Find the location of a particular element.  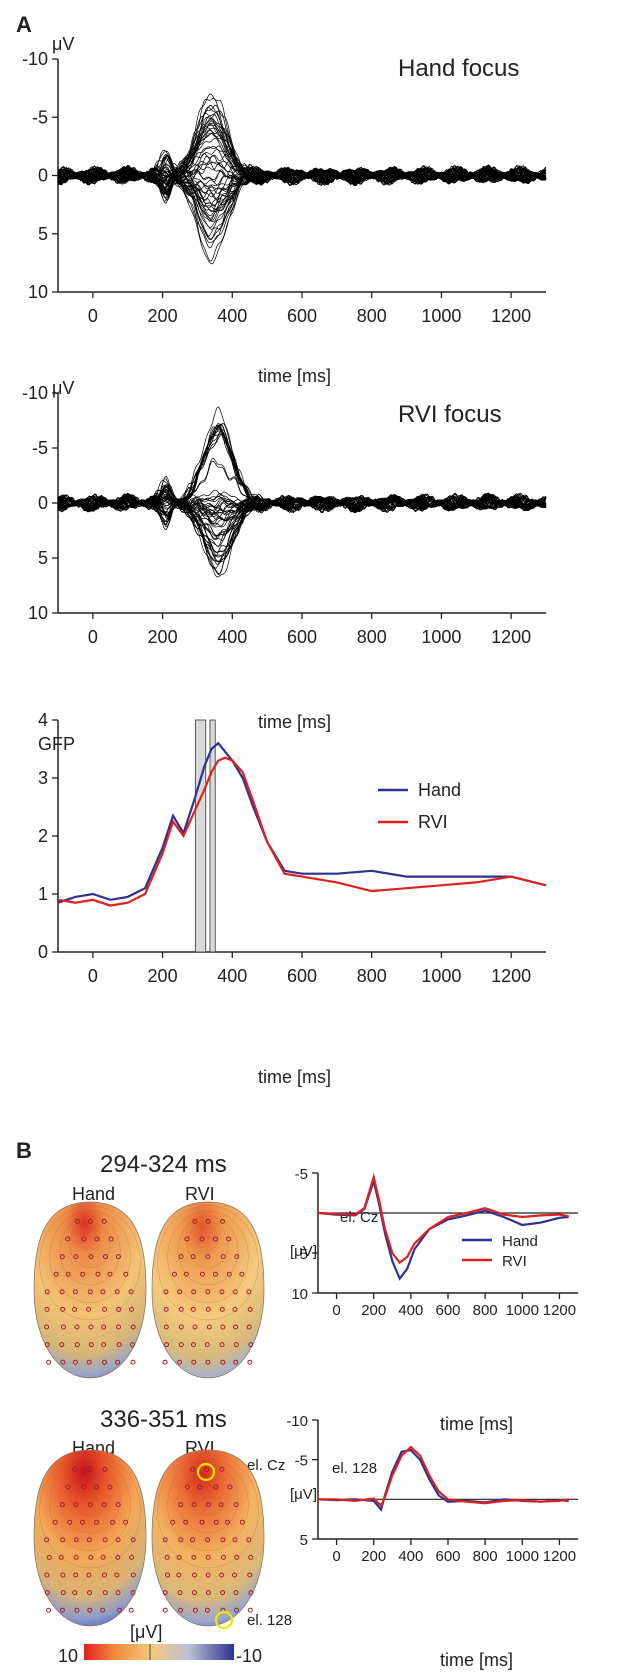

x-tick-label: 600 is located at coordinates (447, 1310).